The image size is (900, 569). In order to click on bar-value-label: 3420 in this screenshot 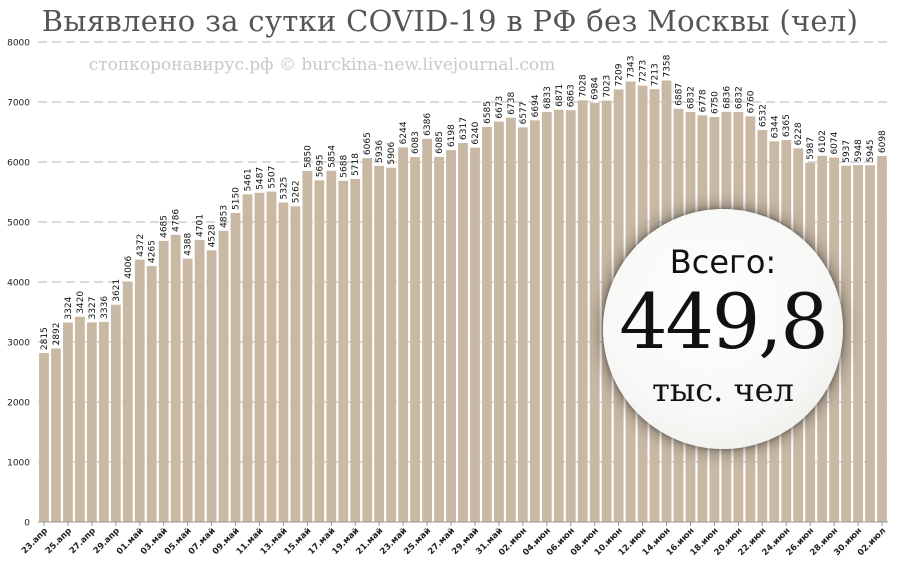, I will do `click(81, 302)`.